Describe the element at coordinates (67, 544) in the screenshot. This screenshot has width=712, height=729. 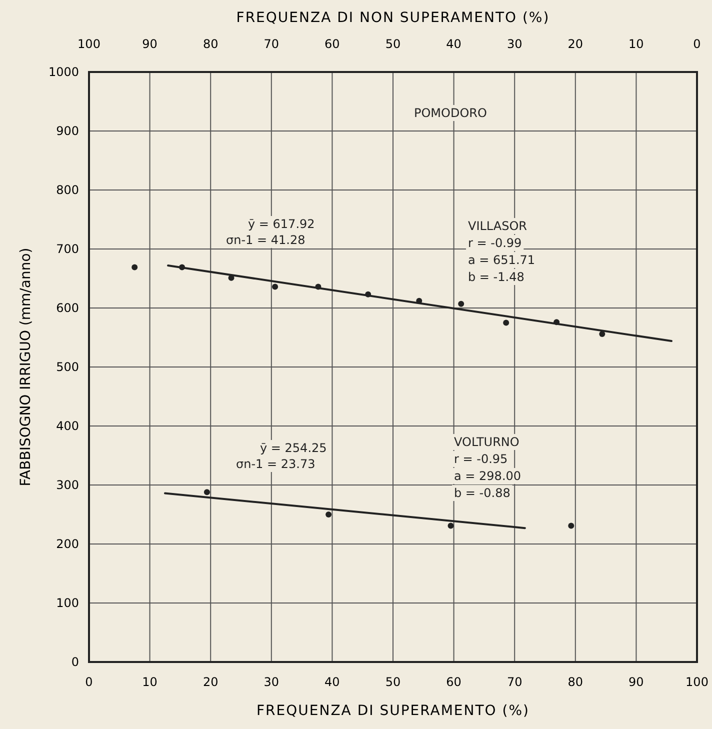
I see `y-tick-label: 200` at that location.